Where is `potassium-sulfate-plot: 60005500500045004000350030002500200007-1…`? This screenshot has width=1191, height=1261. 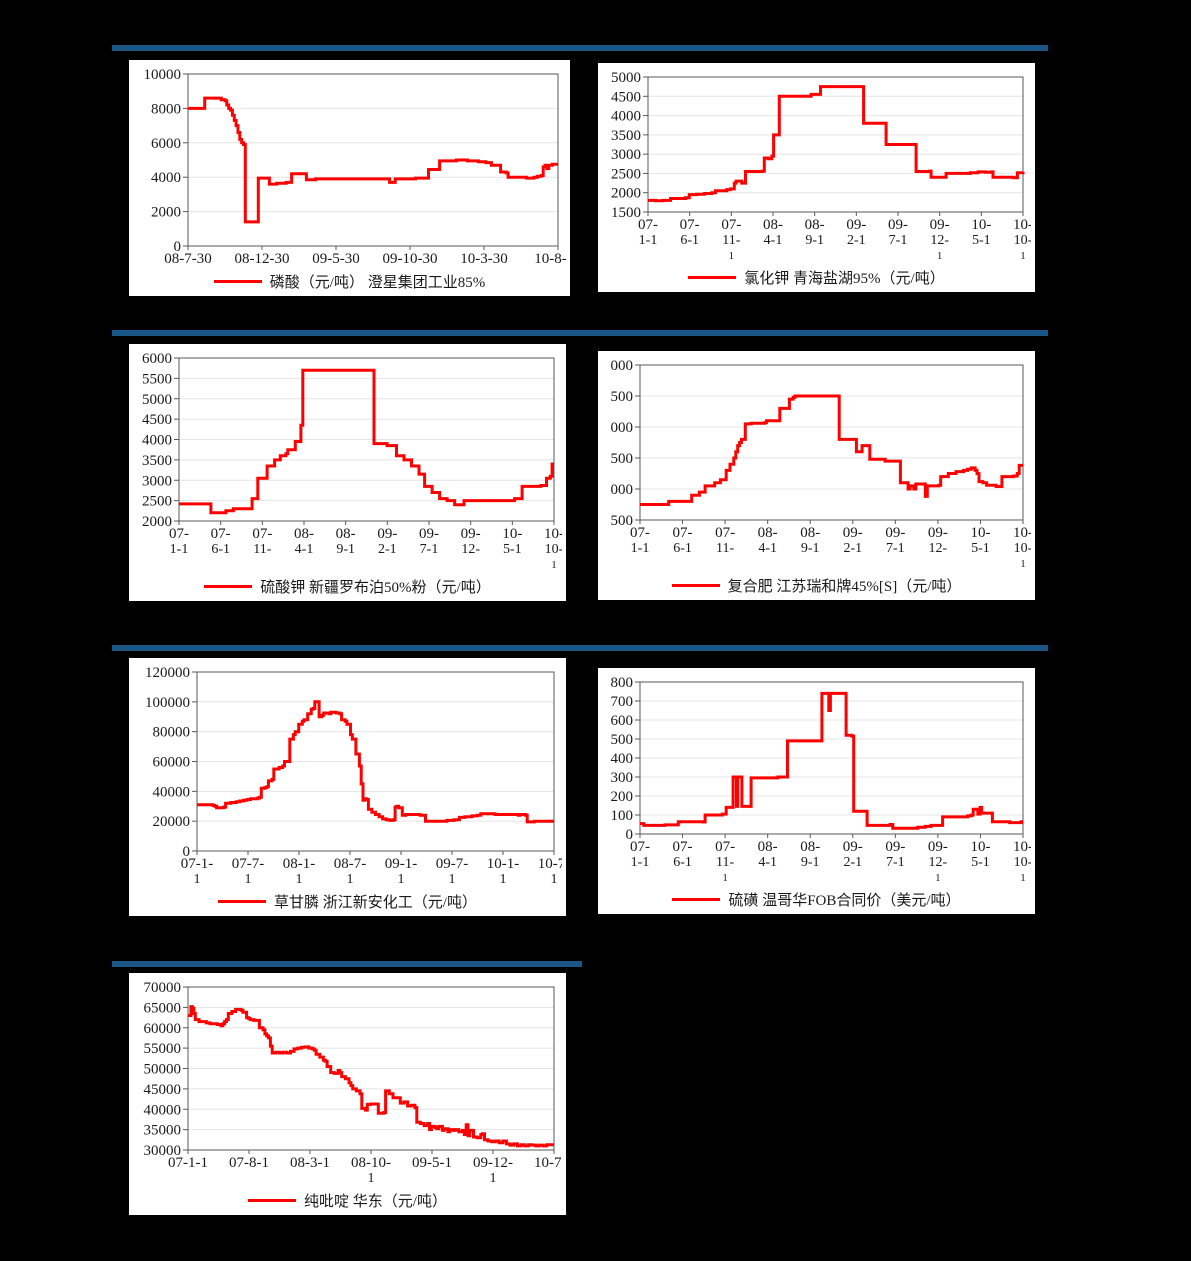
potassium-sulfate-plot: 60005500500045004000350030002500200007-1… is located at coordinates (352, 461).